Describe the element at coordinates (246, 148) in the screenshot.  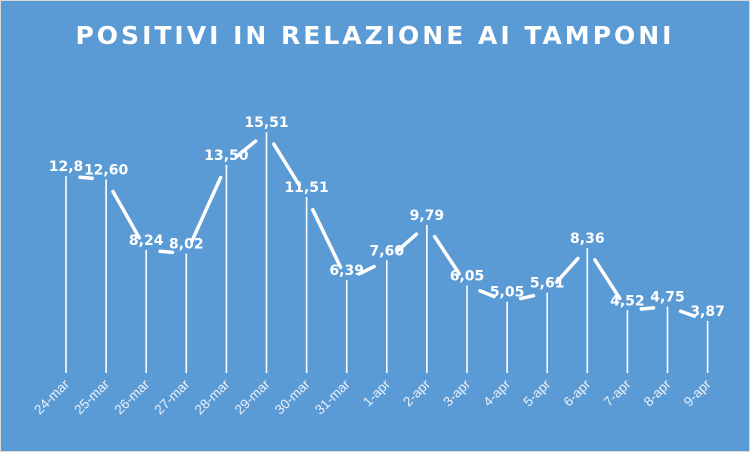
I see `series-segment-28-mar` at that location.